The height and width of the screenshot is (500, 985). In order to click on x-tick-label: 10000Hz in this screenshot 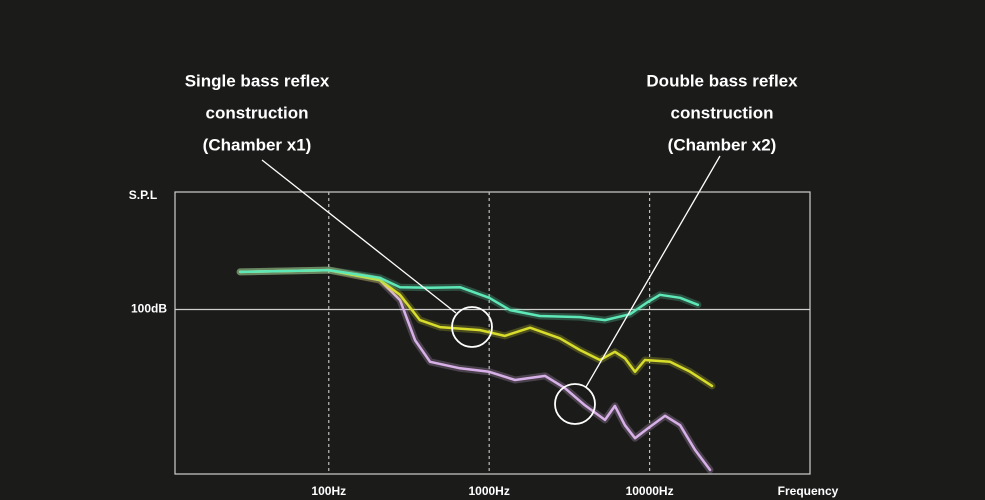, I will do `click(650, 491)`.